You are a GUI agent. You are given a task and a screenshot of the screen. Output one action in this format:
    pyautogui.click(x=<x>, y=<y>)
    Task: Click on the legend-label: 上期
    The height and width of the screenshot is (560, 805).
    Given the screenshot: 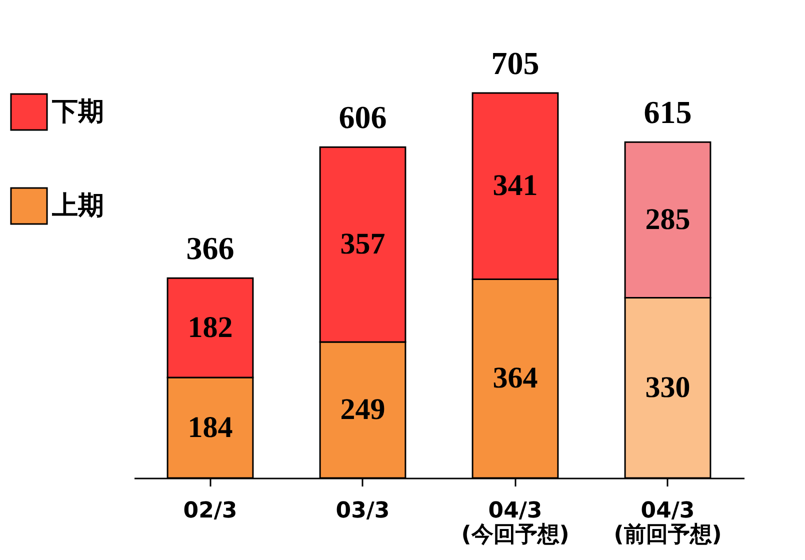 What is the action you would take?
    pyautogui.click(x=77, y=206)
    